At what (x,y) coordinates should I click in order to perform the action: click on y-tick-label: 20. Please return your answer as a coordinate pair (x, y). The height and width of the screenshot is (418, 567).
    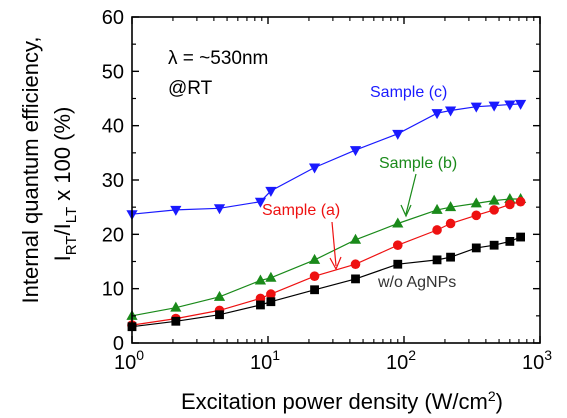
    Looking at the image, I should click on (113, 235).